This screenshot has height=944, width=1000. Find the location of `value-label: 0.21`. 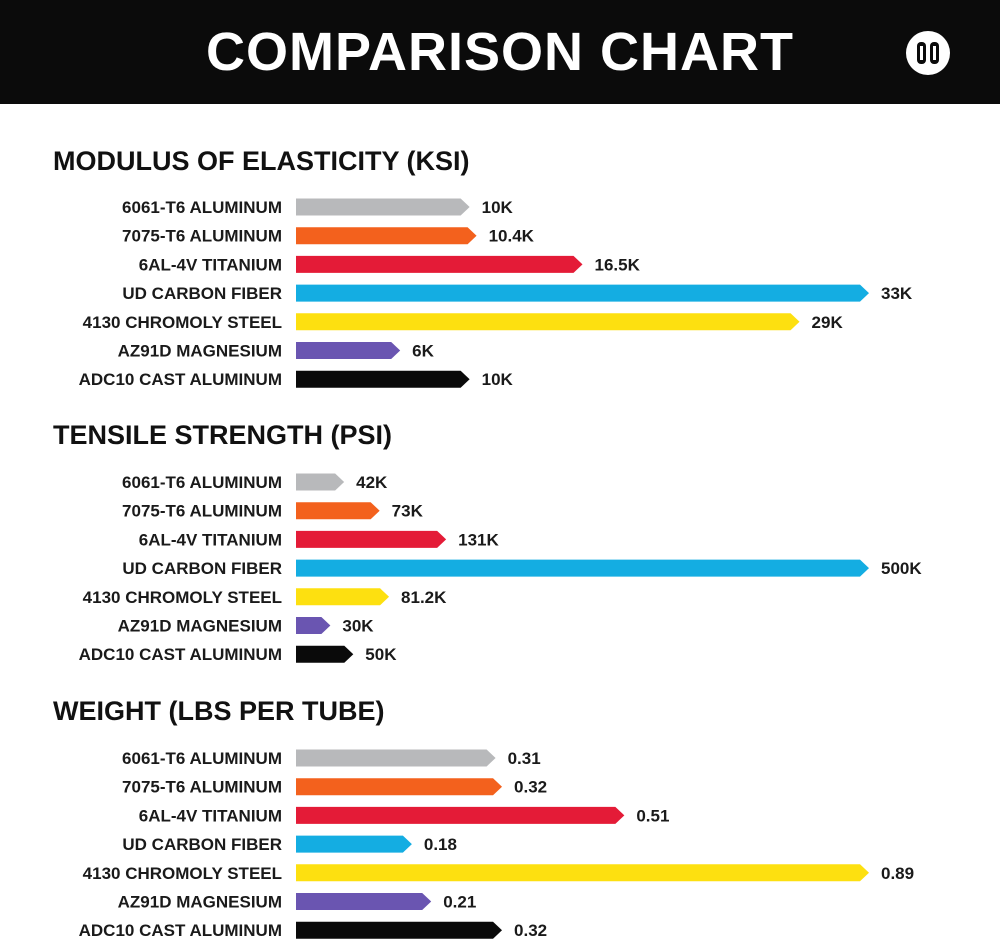

value-label: 0.21 is located at coordinates (459, 902).